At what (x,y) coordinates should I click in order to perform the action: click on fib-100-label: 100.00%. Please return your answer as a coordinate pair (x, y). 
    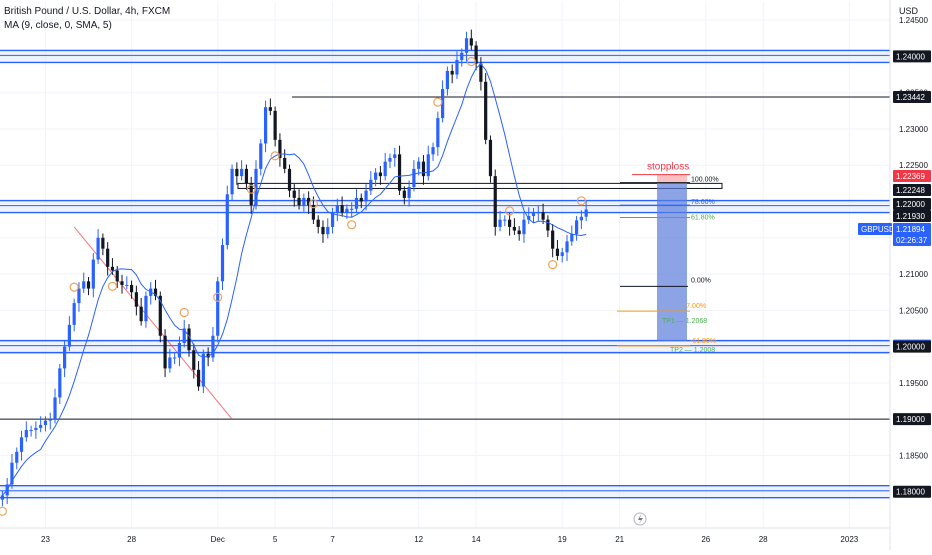
    Looking at the image, I should click on (705, 180).